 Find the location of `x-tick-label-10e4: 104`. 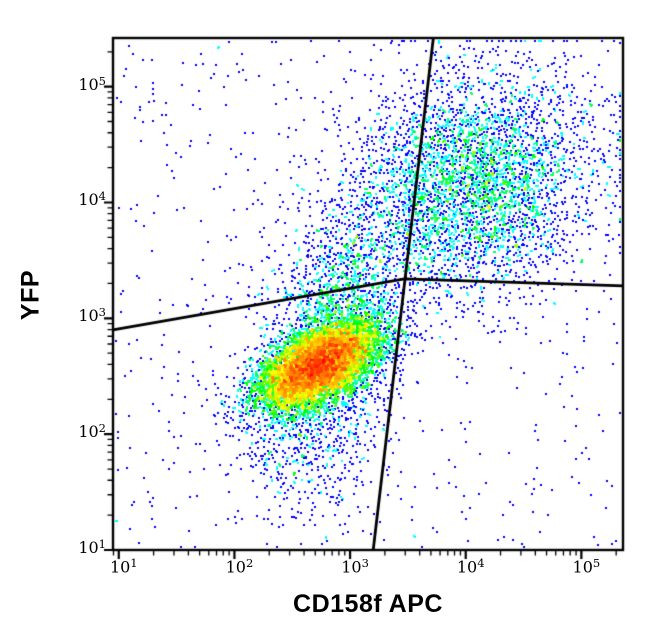

x-tick-label-10e4: 104 is located at coordinates (471, 566).